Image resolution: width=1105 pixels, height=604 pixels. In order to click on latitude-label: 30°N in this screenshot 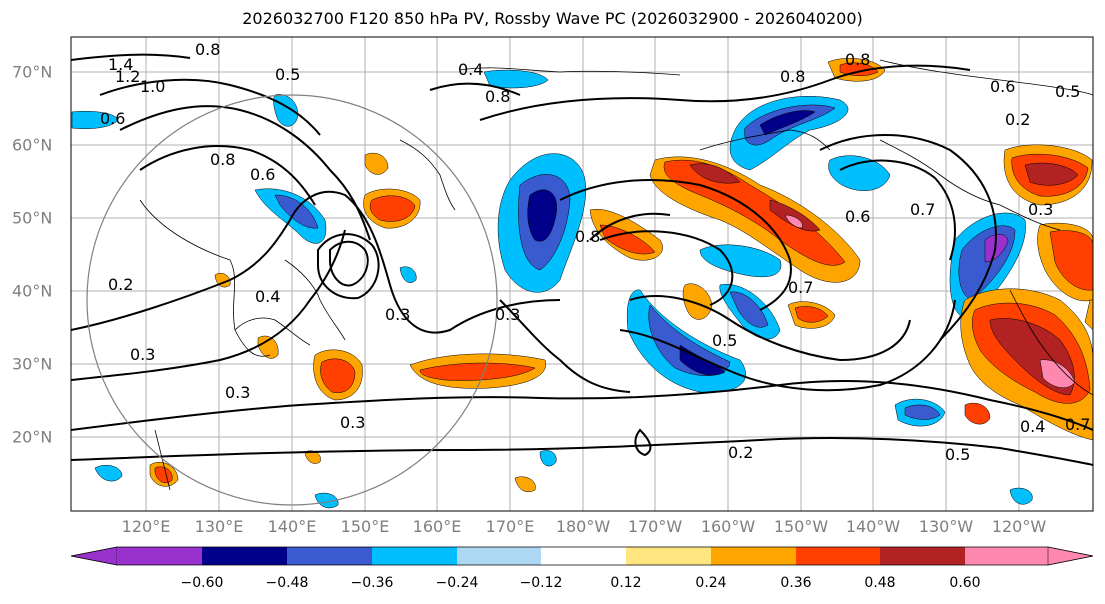, I will do `click(32, 364)`.